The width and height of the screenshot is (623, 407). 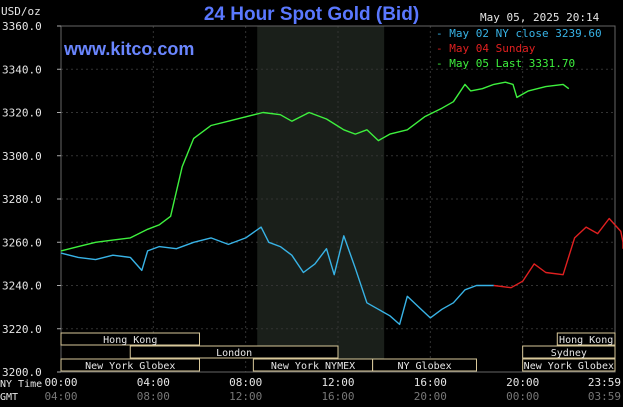 What do you see at coordinates (313, 366) in the screenshot?
I see `session-label: New York NYMEX` at bounding box center [313, 366].